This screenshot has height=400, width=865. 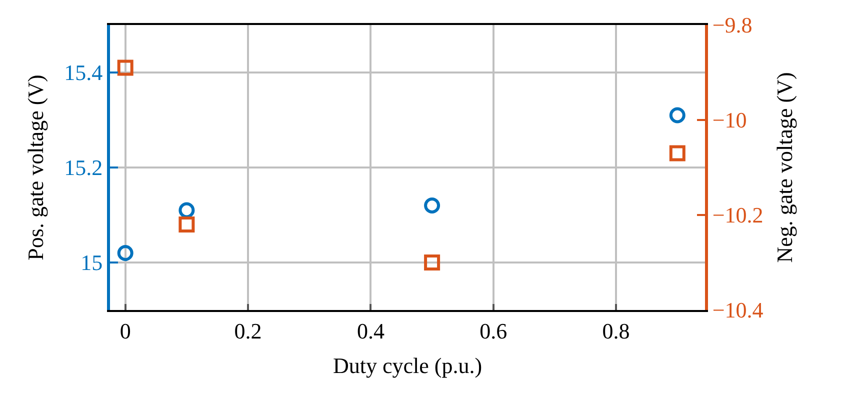 What do you see at coordinates (785, 167) in the screenshot?
I see `y2-axis-title: Neg. gate voltage (V)` at bounding box center [785, 167].